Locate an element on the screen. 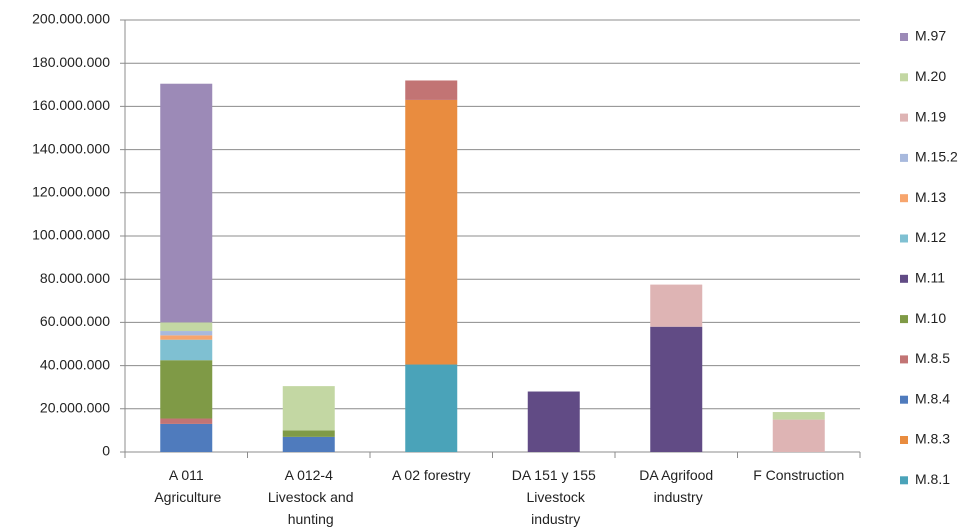 Image resolution: width=970 pixels, height=532 pixels. y-tick-label: 140.000.000 is located at coordinates (71, 148).